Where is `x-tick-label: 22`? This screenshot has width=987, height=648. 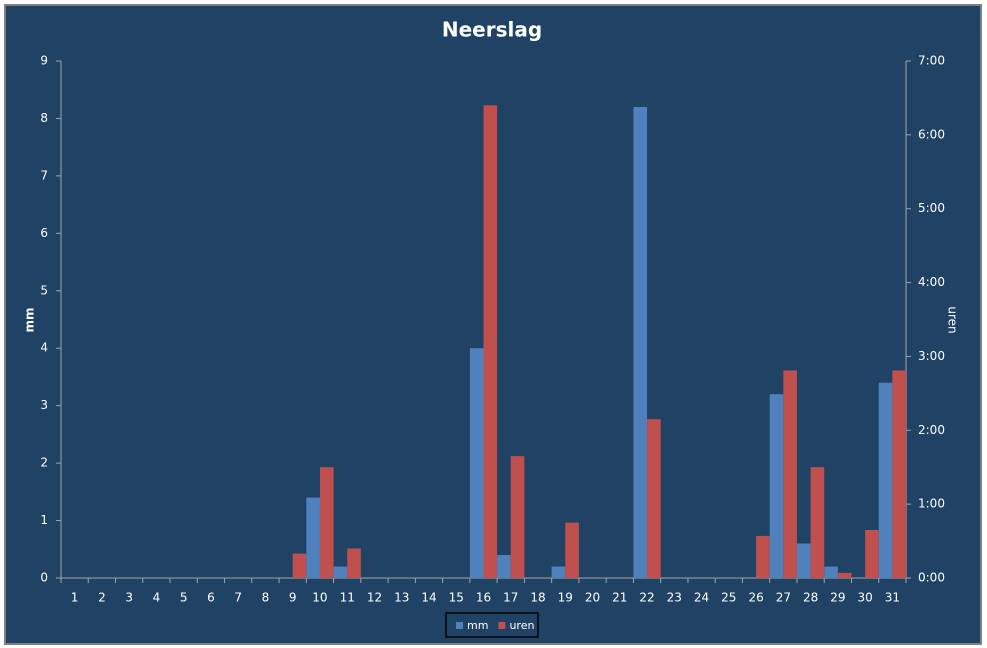
x-tick-label: 22 is located at coordinates (646, 598).